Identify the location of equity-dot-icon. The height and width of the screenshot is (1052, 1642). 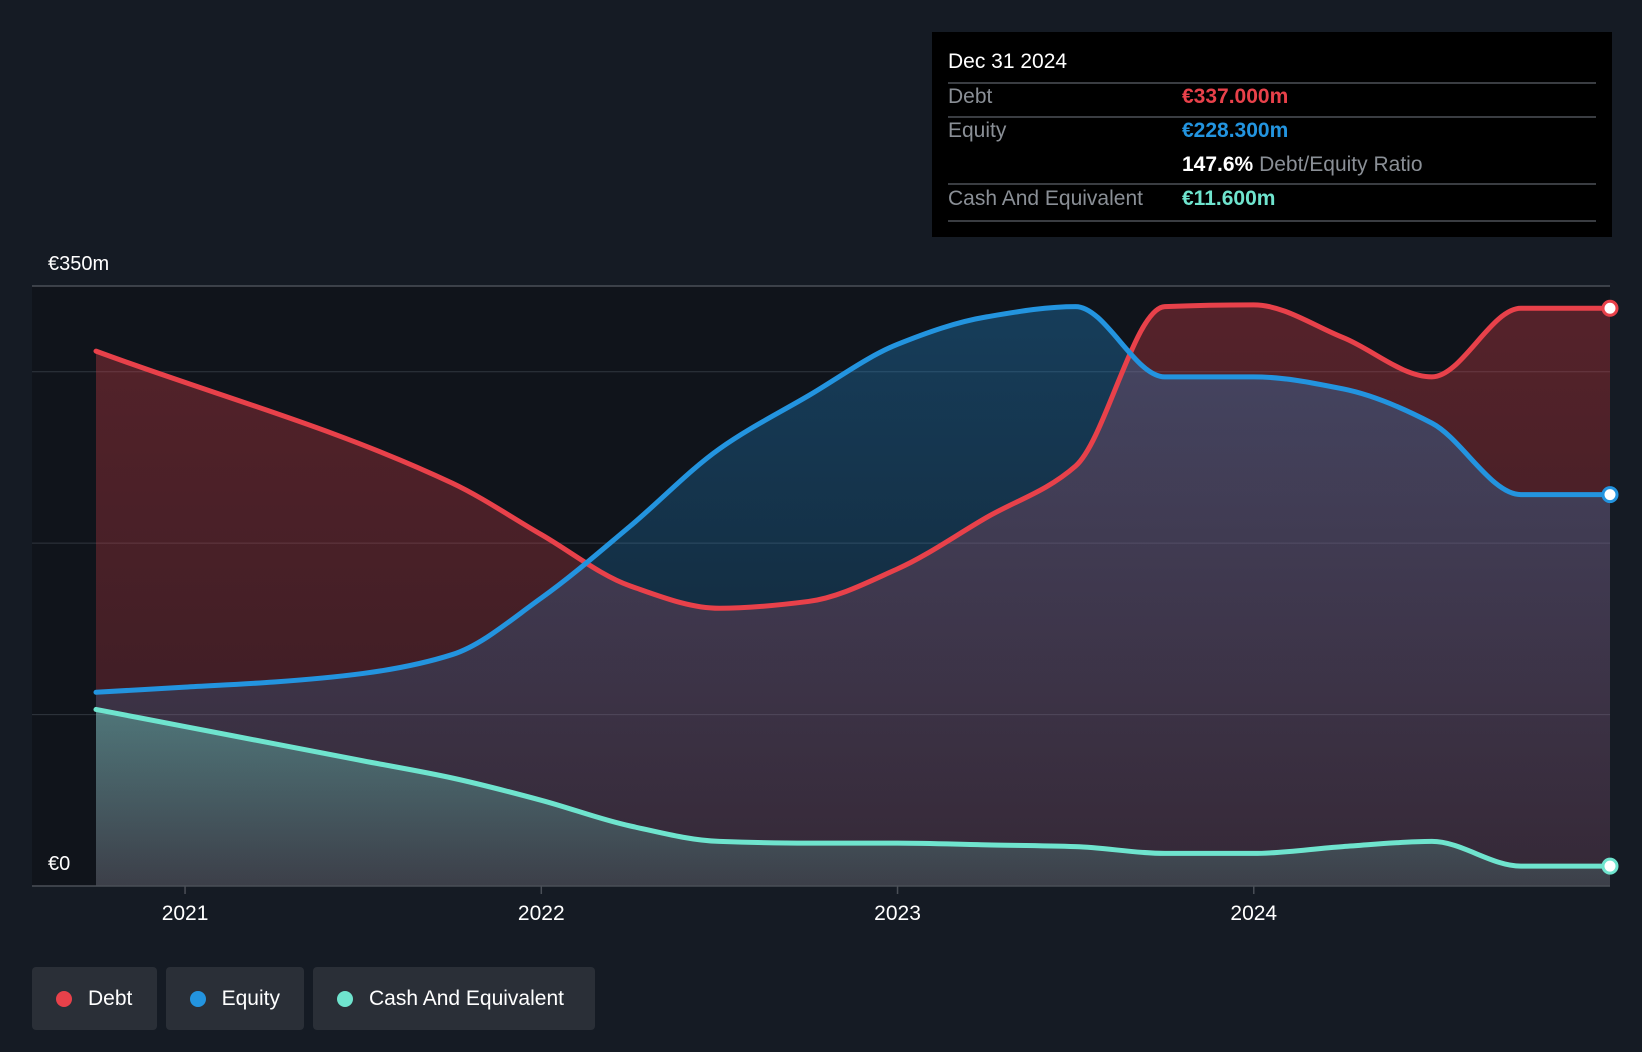
(198, 998).